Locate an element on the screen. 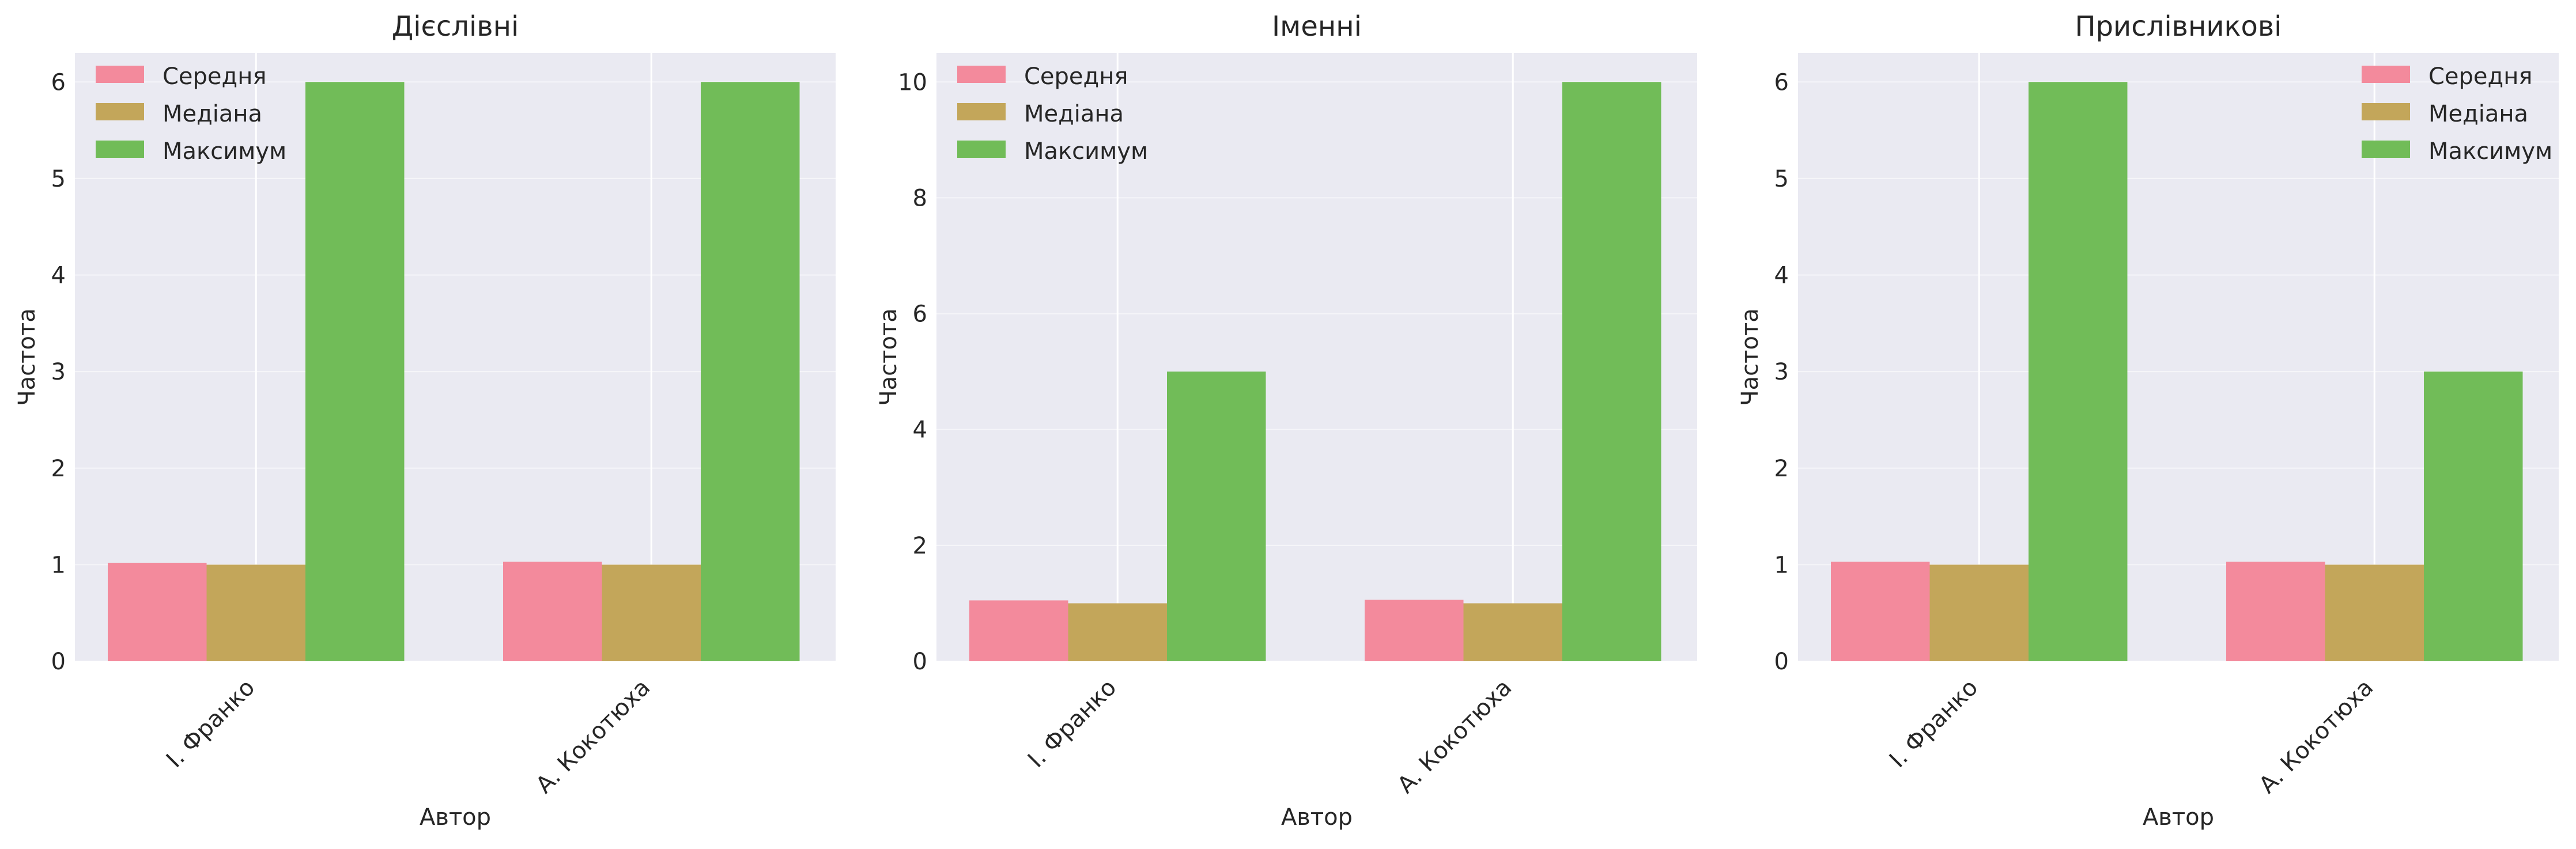 This screenshot has width=2576, height=849. chart-title: Прислівникові is located at coordinates (2178, 26).